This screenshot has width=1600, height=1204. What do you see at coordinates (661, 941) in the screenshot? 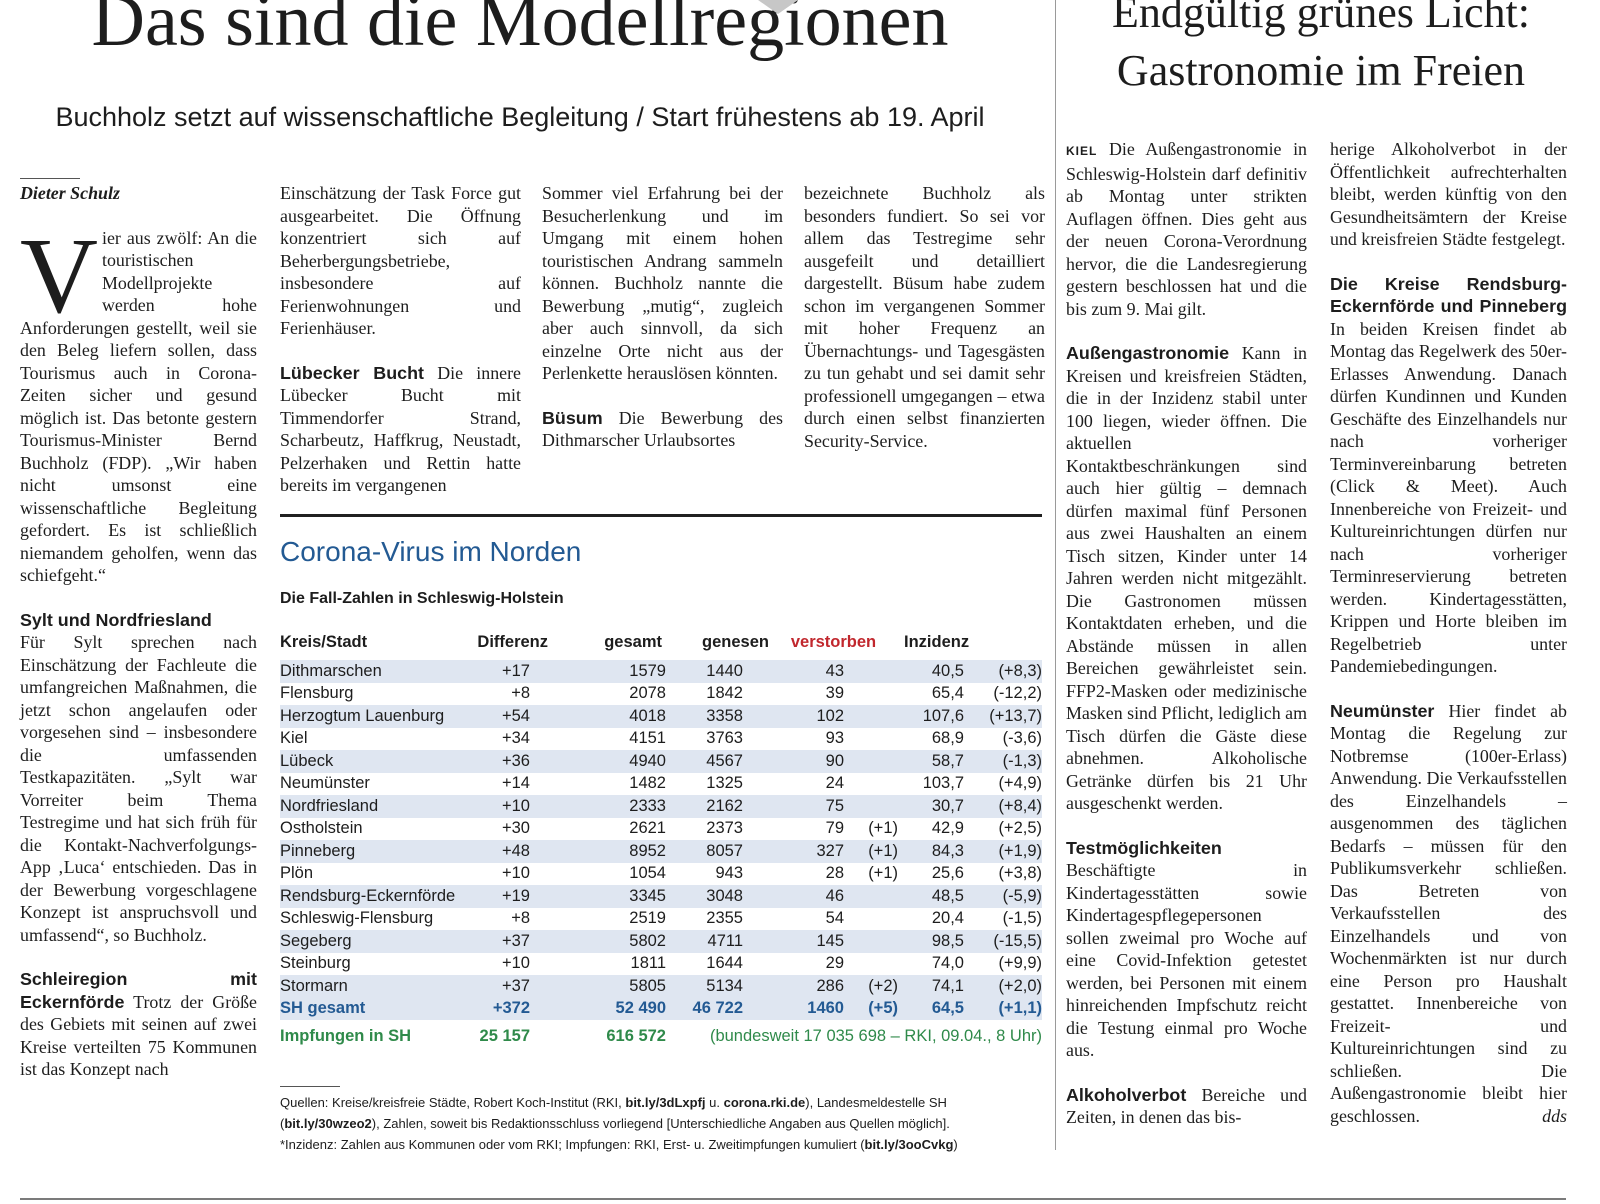
I see `table-row: Segeberg +37 5802 4711 145 98,5 (-15,5)` at bounding box center [661, 941].